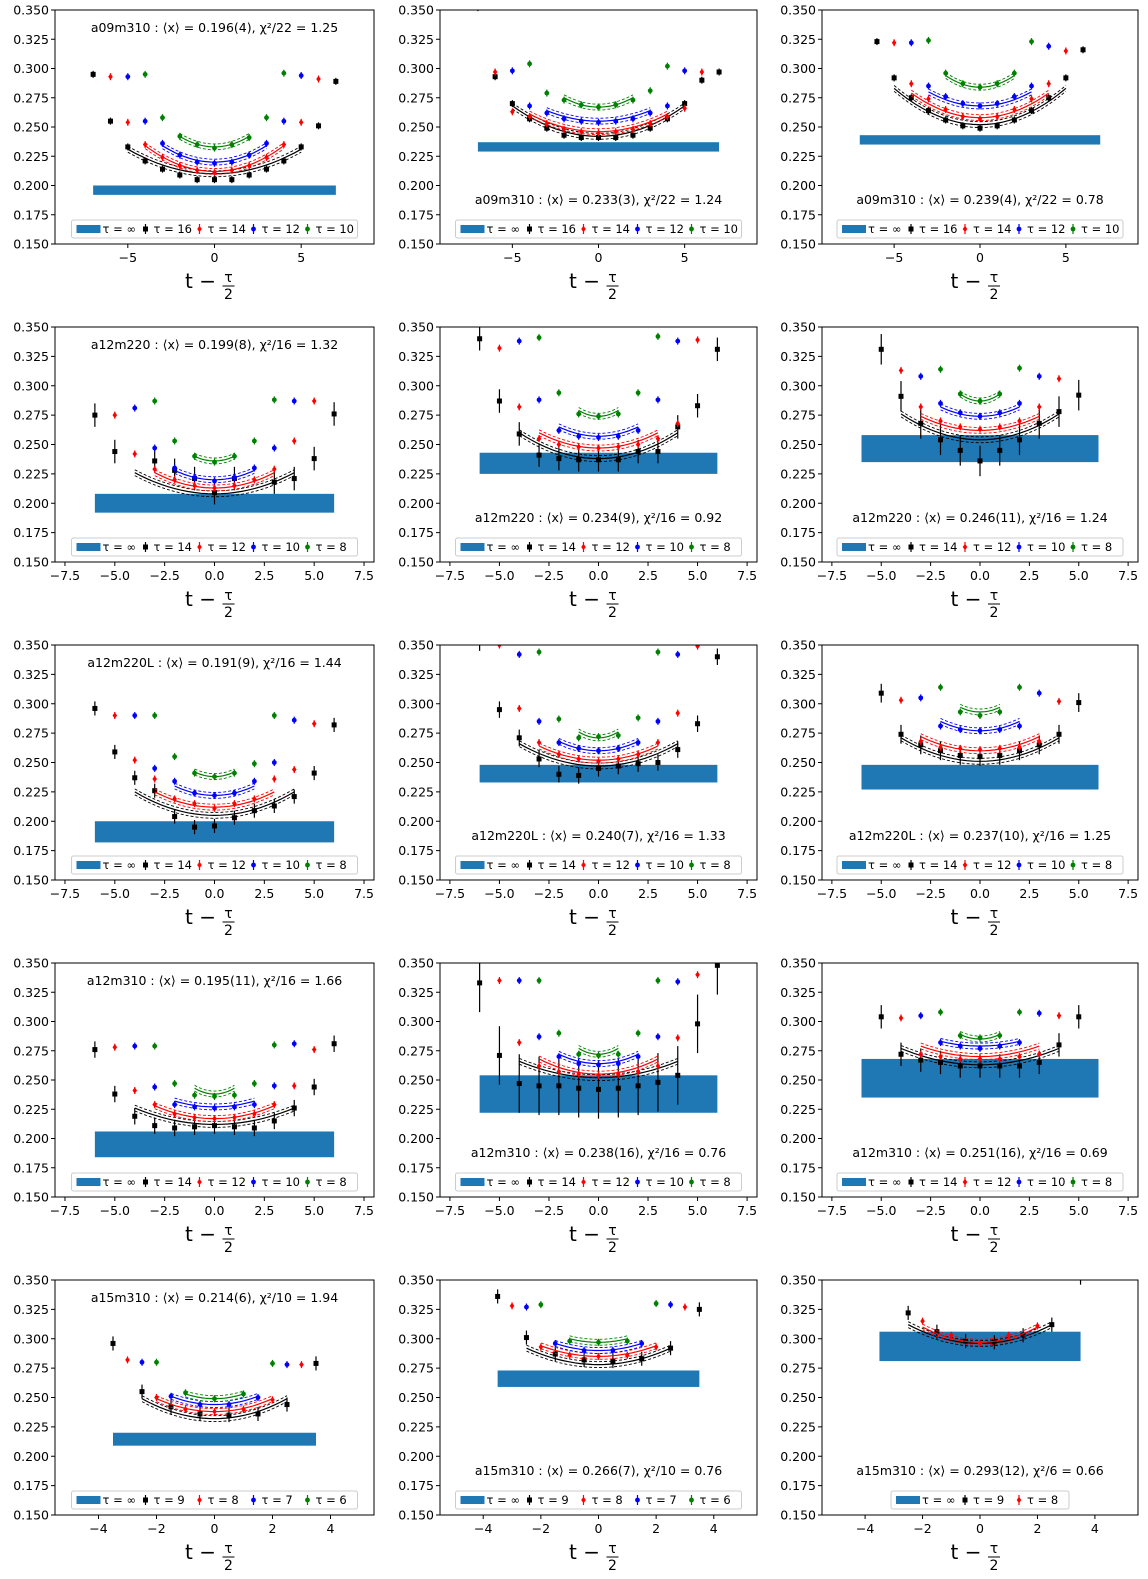 This screenshot has height=1579, width=1148. Describe the element at coordinates (173, 229) in the screenshot. I see `legend-label: τ = 16` at that location.